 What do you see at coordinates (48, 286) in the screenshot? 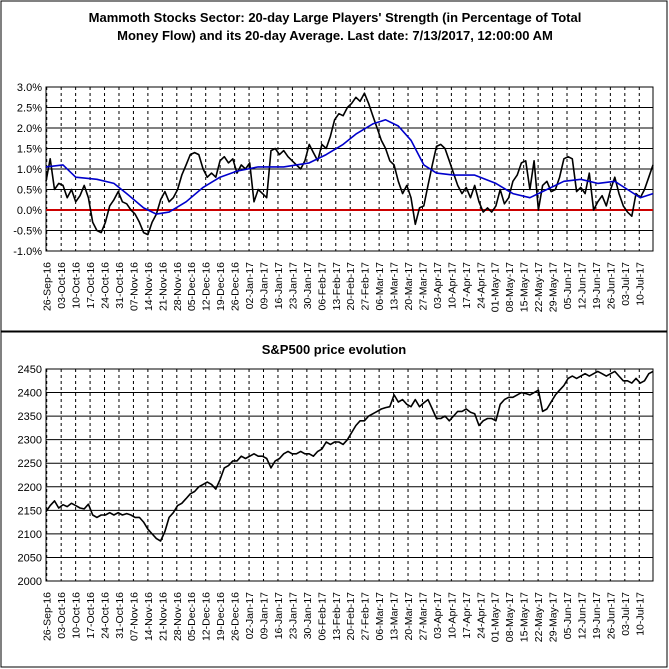
I see `x-tick-label: 26-Sep-16` at bounding box center [48, 286].